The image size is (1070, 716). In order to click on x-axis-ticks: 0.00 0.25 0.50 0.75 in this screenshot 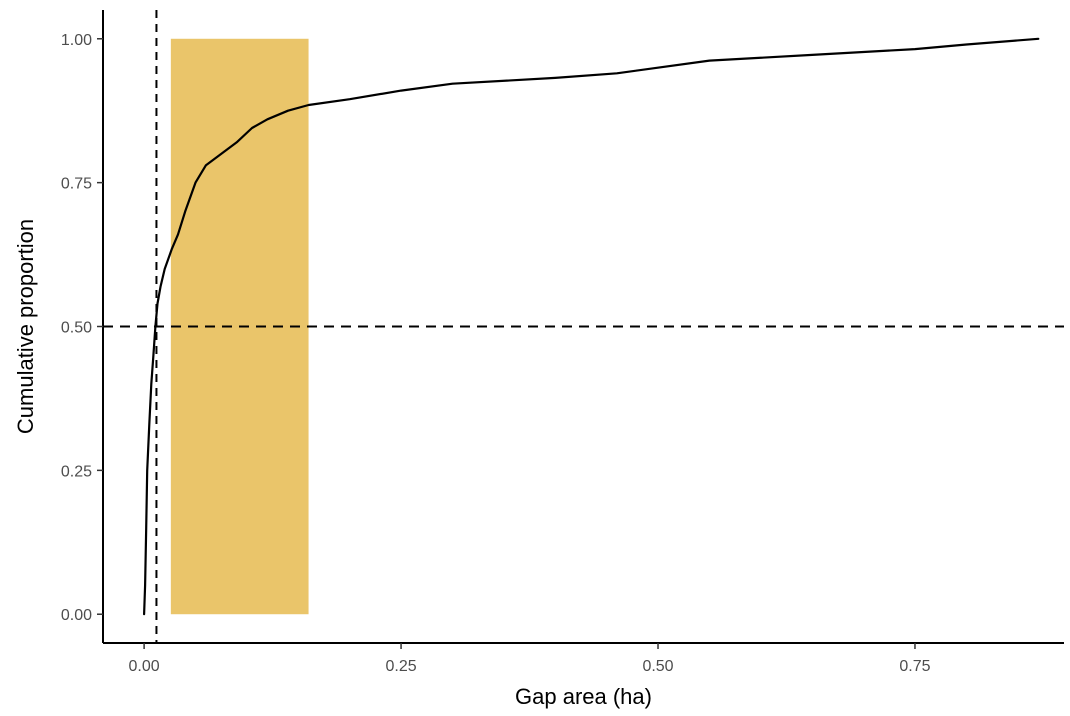, I will do `click(530, 659)`.